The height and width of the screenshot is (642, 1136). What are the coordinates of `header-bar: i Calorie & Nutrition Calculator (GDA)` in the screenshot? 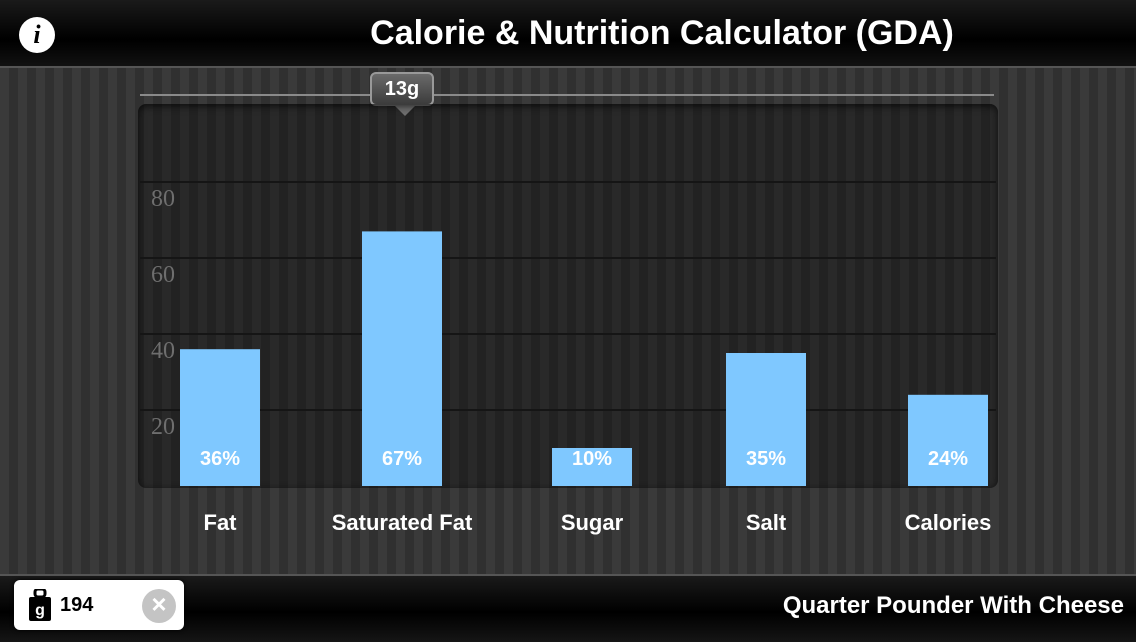 It's located at (568, 34).